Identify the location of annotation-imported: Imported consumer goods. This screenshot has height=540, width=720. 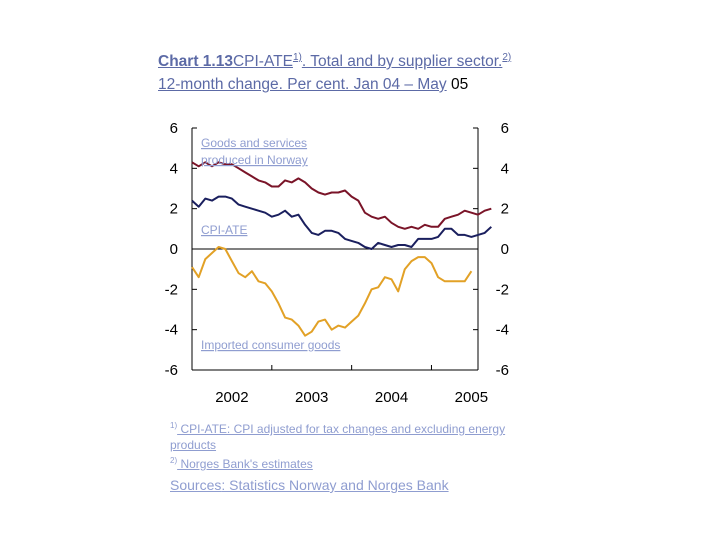
(270, 345).